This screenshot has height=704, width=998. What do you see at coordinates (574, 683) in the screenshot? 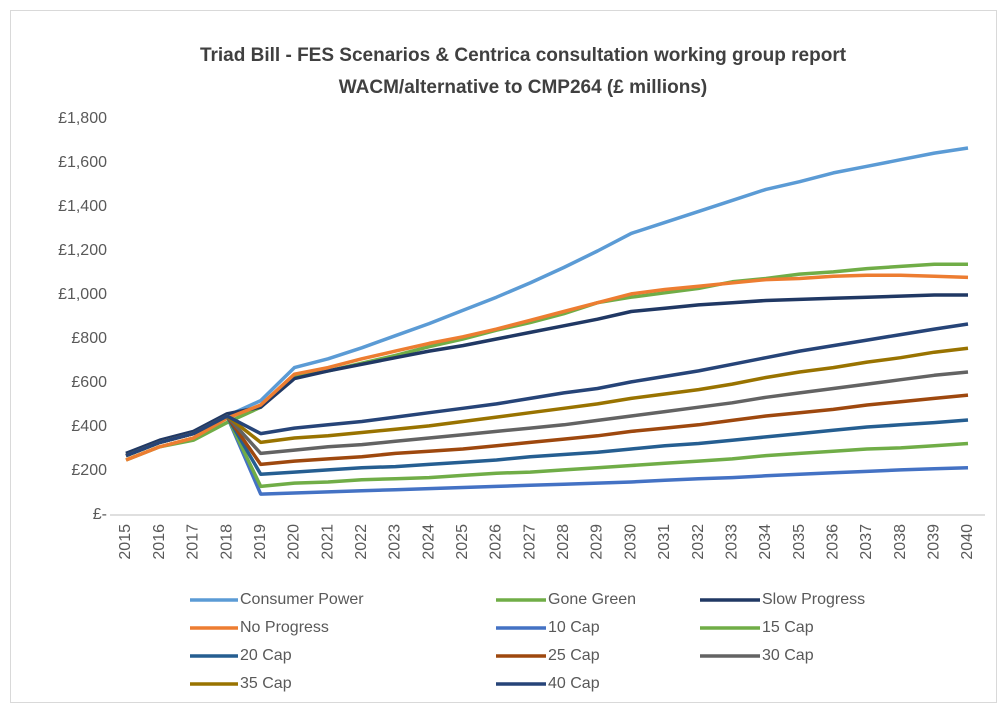
I see `legend-label: 40 Cap` at bounding box center [574, 683].